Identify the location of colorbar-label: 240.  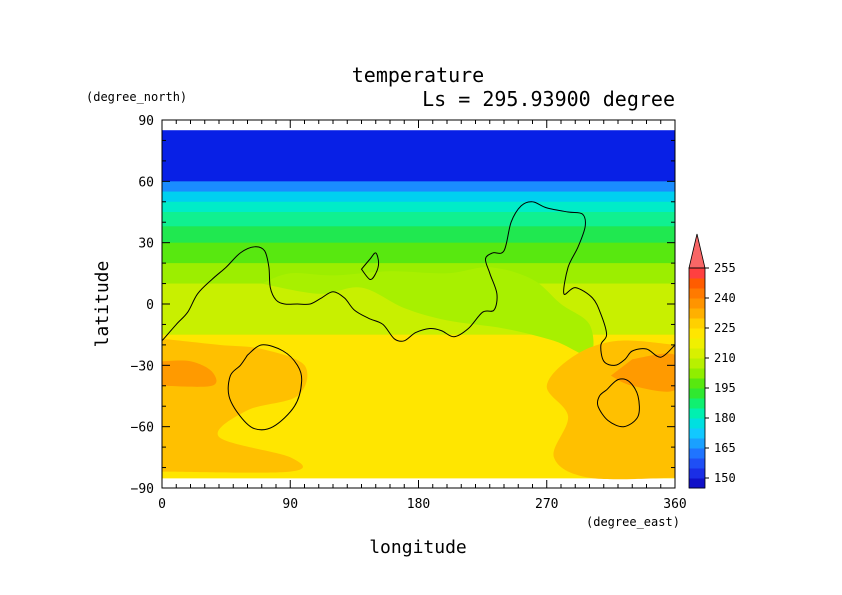
(725, 298).